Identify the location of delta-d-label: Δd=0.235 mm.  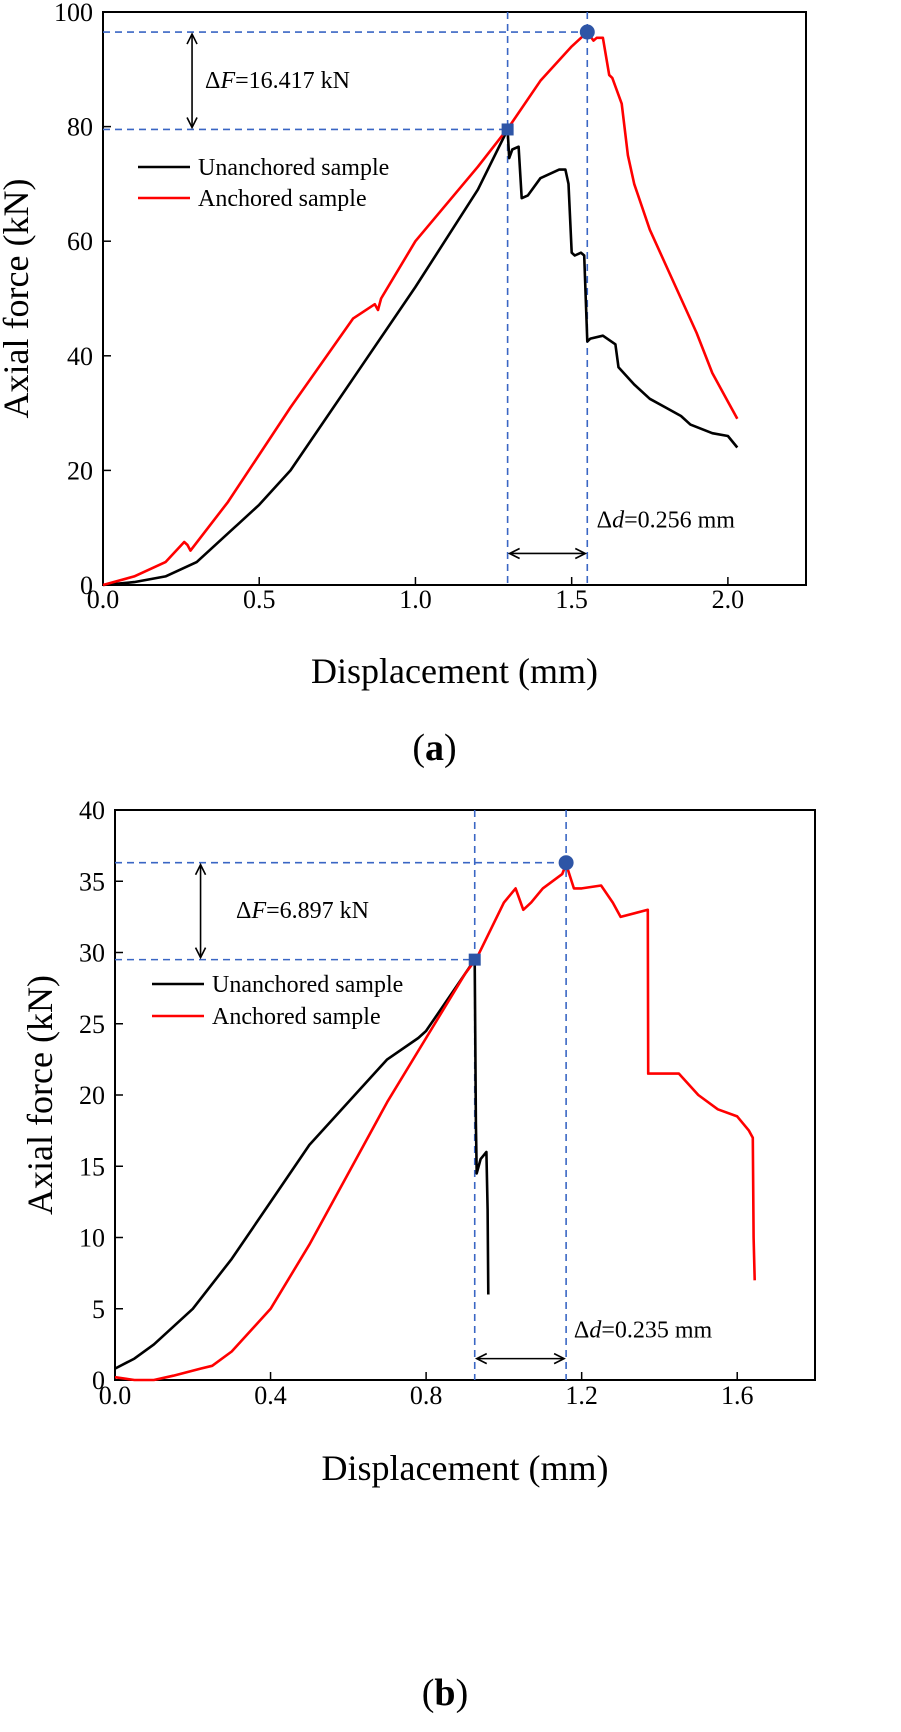
(643, 1330).